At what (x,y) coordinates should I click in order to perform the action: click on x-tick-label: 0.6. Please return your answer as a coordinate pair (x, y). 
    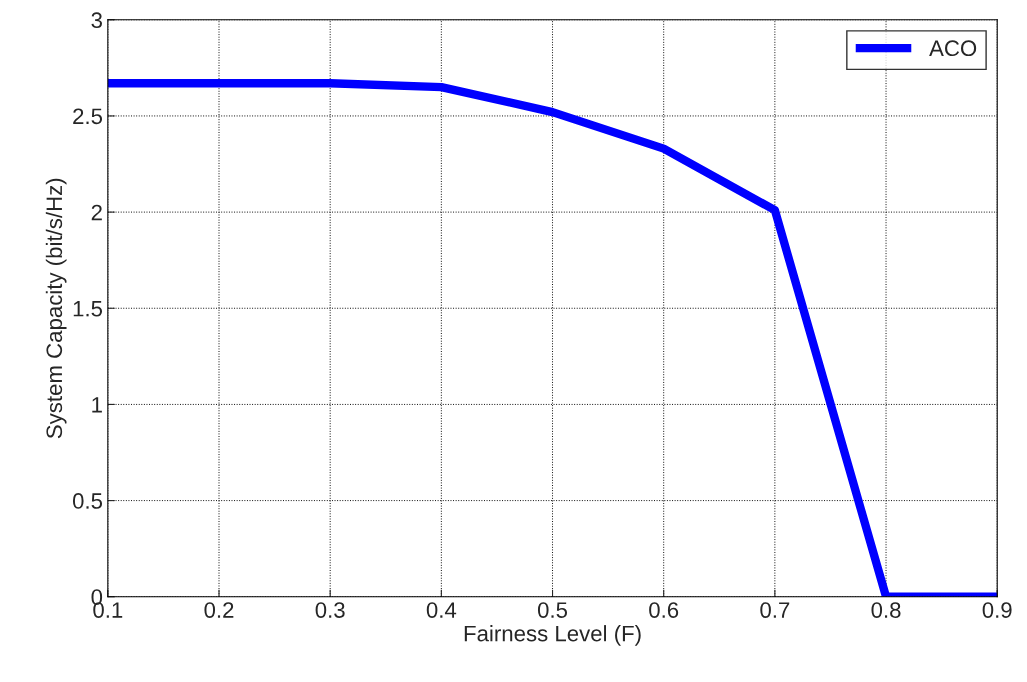
    Looking at the image, I should click on (664, 610).